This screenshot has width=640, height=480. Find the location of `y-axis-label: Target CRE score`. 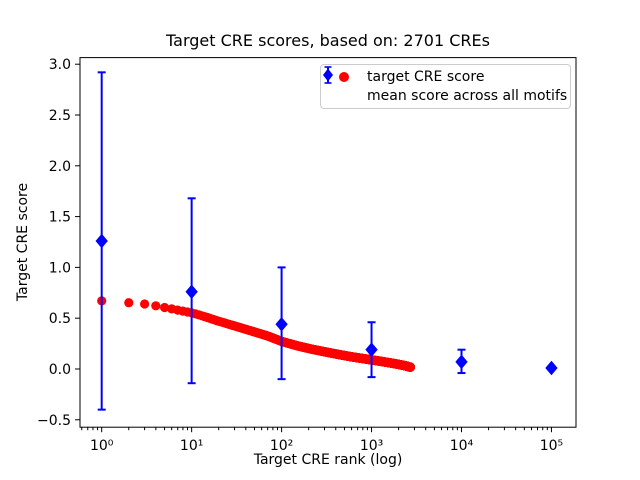

y-axis-label: Target CRE score is located at coordinates (23, 242).